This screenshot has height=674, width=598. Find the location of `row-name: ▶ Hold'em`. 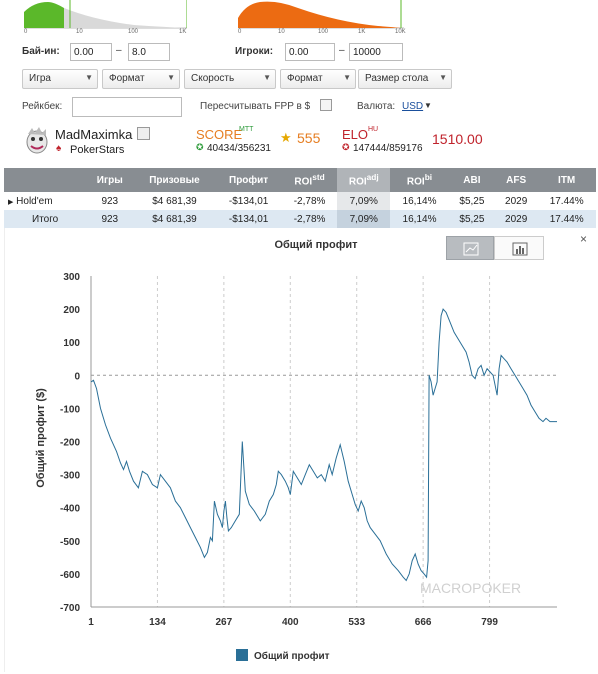

row-name: ▶ Hold'em is located at coordinates (30, 201).